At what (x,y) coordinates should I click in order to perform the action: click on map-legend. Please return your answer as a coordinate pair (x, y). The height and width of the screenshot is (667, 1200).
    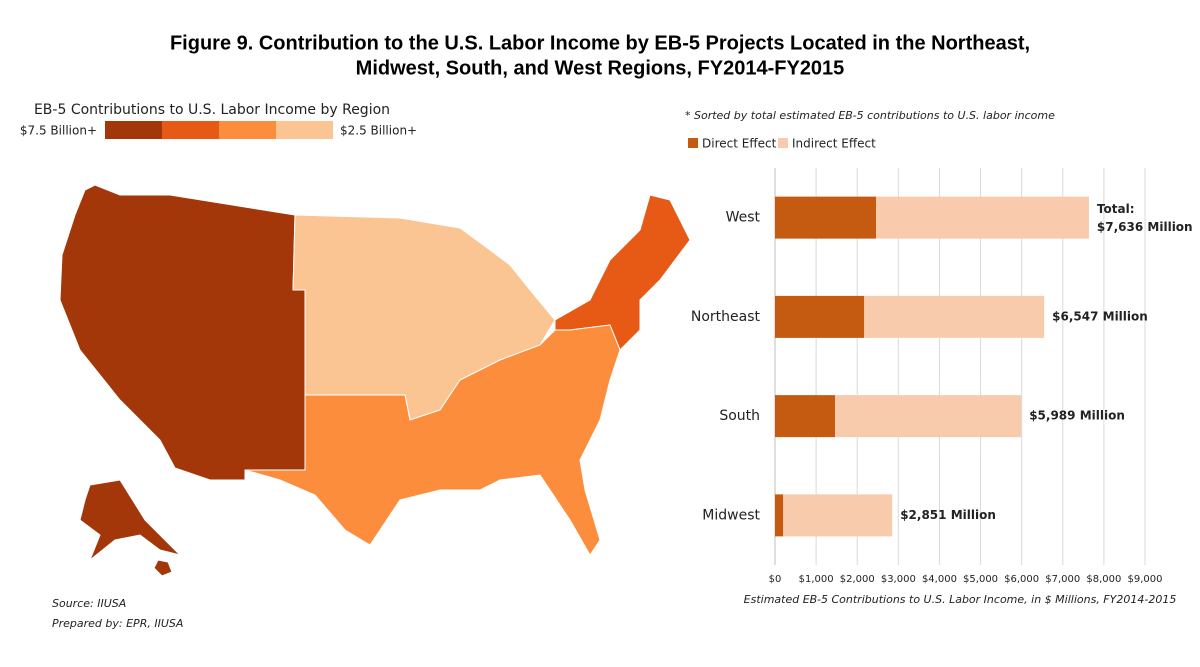
    Looking at the image, I should click on (219, 130).